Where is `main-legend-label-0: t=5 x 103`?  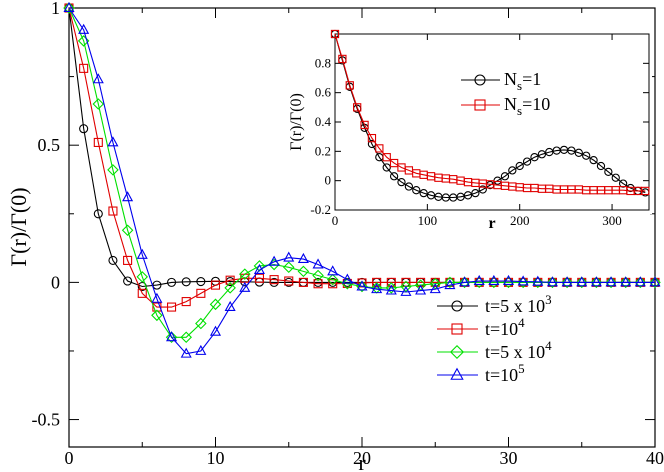 main-legend-label-0: t=5 x 103 is located at coordinates (518, 304).